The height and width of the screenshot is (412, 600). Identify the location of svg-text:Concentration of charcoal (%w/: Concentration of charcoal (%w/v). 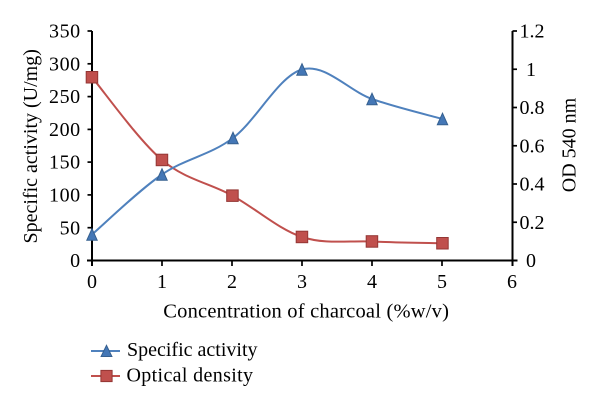
(306, 312).